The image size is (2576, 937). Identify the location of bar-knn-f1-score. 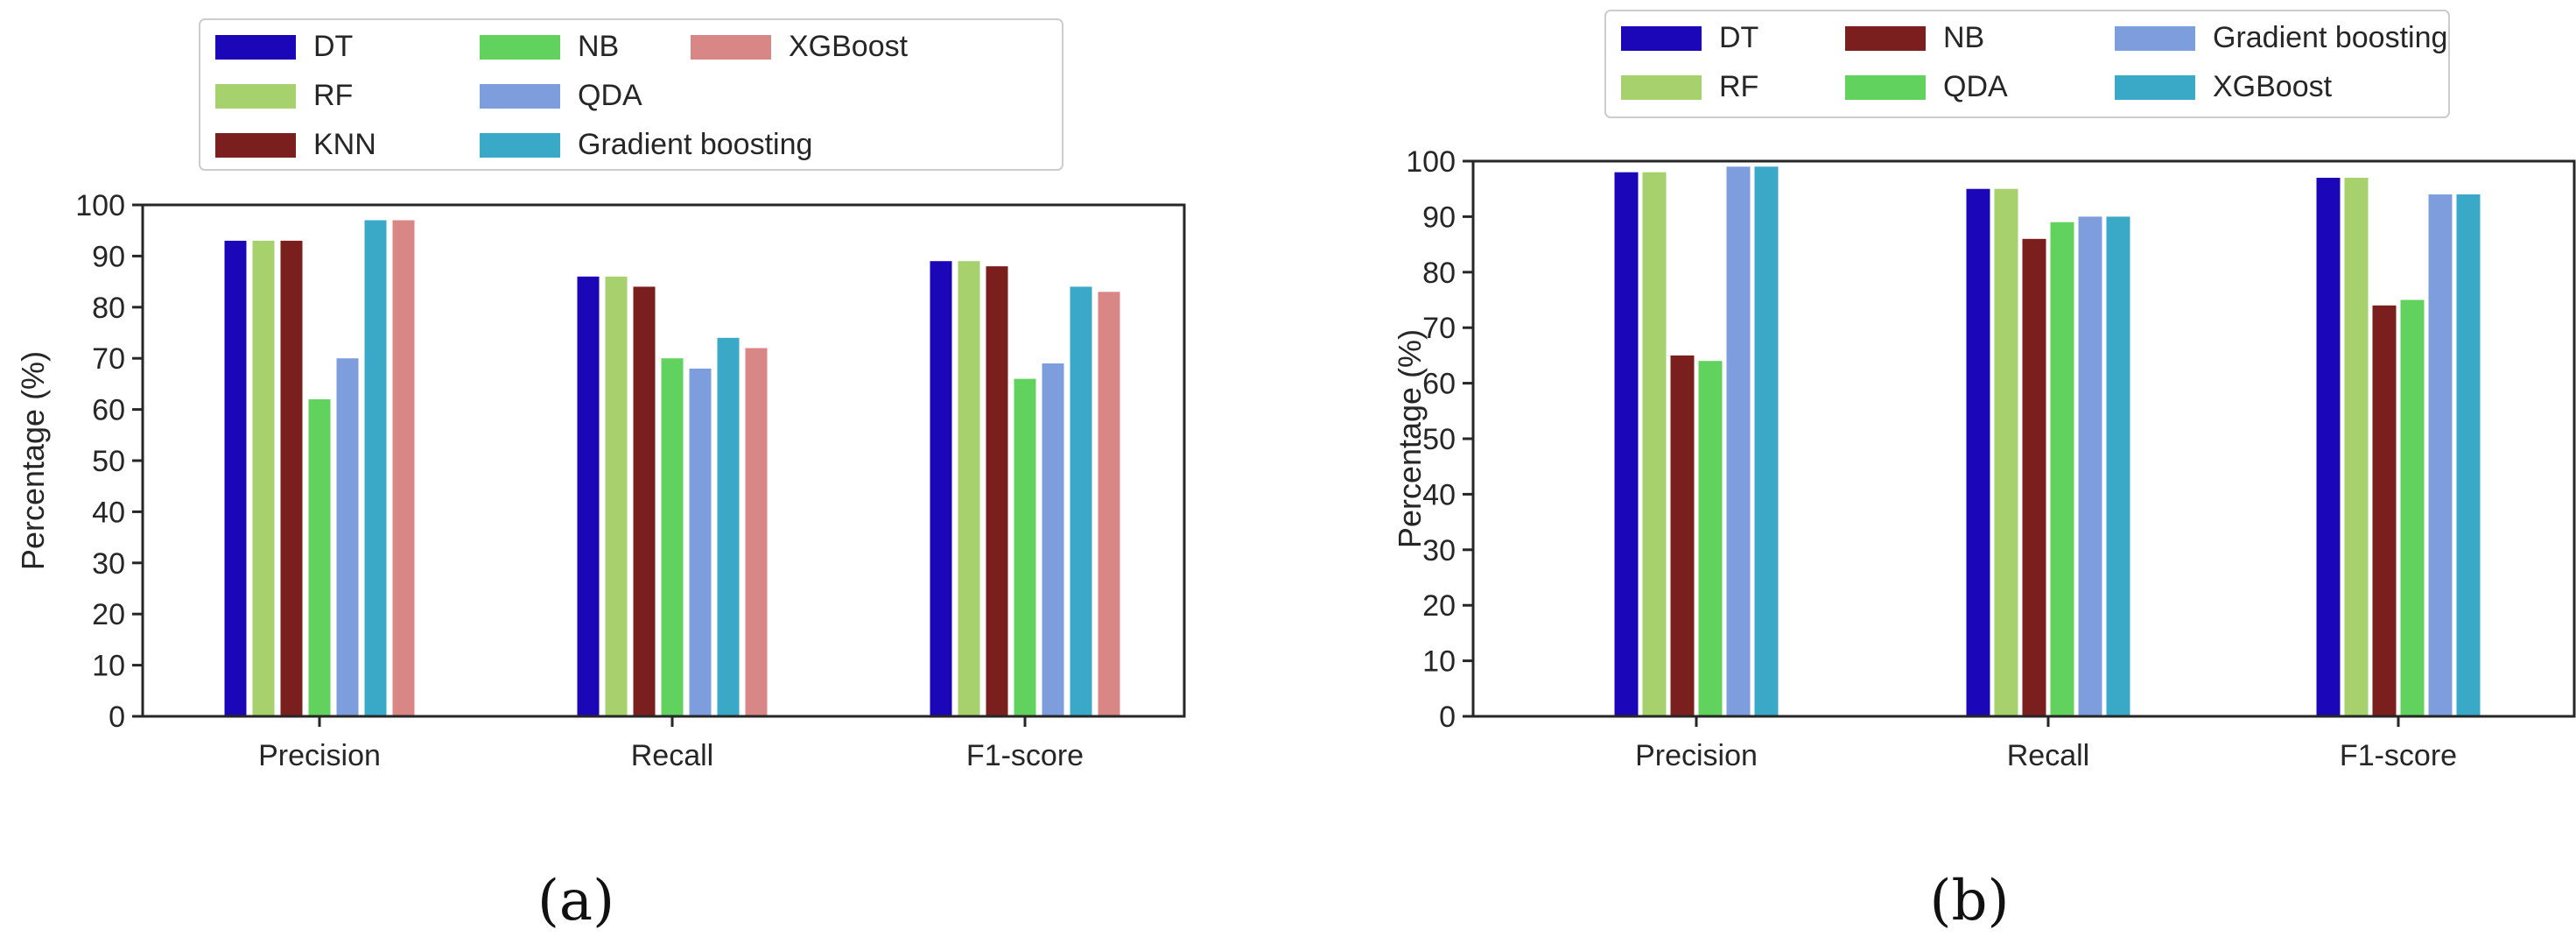
(997, 491).